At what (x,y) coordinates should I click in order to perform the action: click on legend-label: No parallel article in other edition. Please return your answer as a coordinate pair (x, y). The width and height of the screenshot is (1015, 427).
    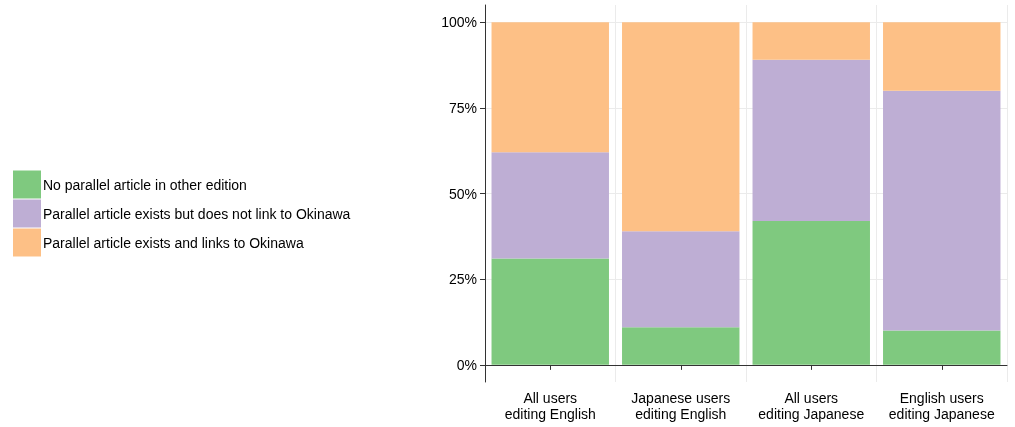
    Looking at the image, I should click on (145, 184).